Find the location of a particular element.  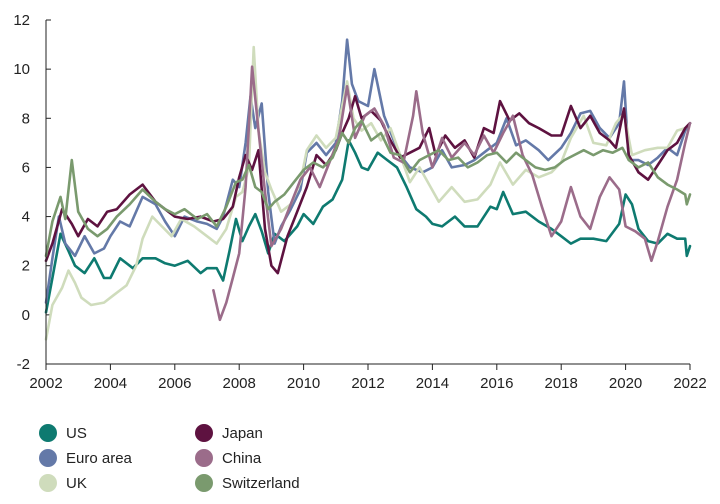

y-tick-label: 12 is located at coordinates (21, 20).